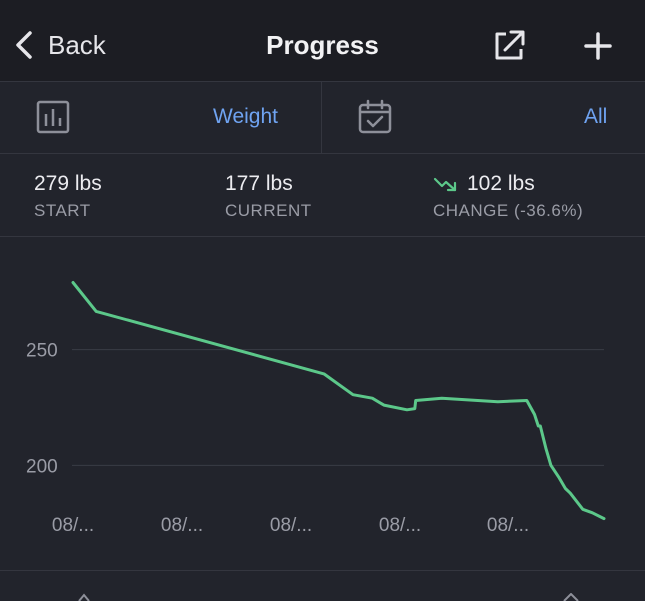 The image size is (645, 601). Describe the element at coordinates (245, 116) in the screenshot. I see `metric-label: Weight` at that location.